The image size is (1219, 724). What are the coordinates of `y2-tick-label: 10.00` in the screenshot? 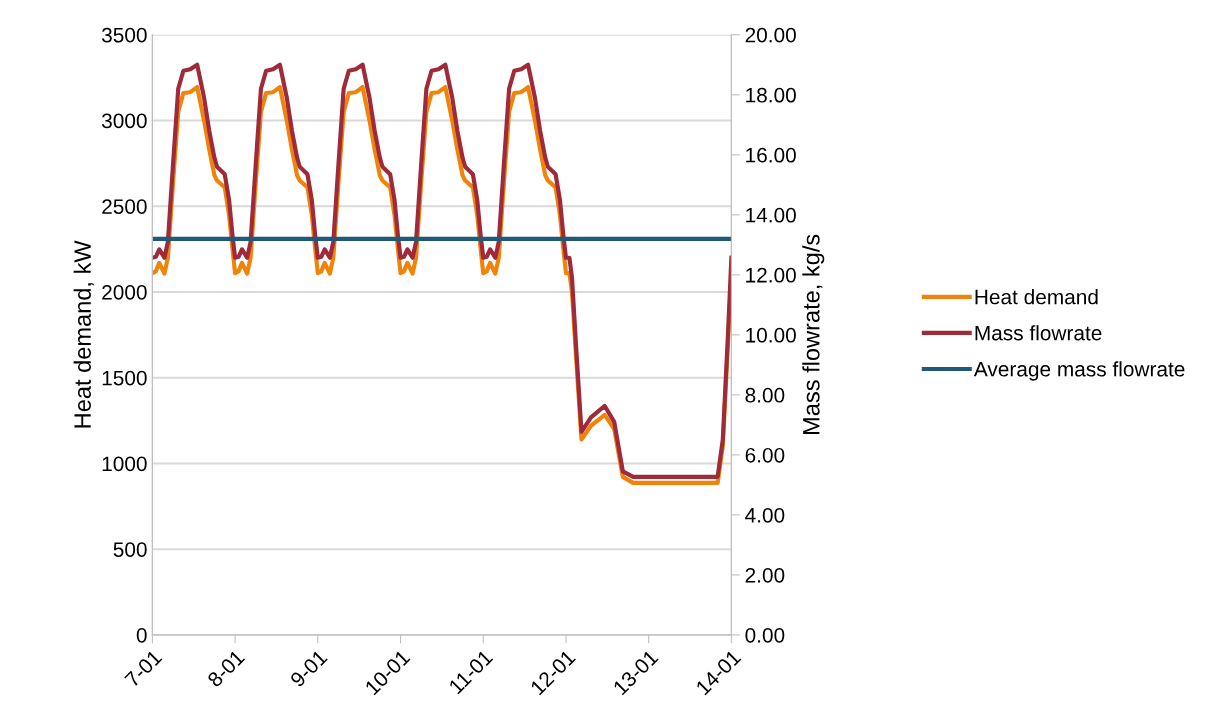 It's located at (771, 335).